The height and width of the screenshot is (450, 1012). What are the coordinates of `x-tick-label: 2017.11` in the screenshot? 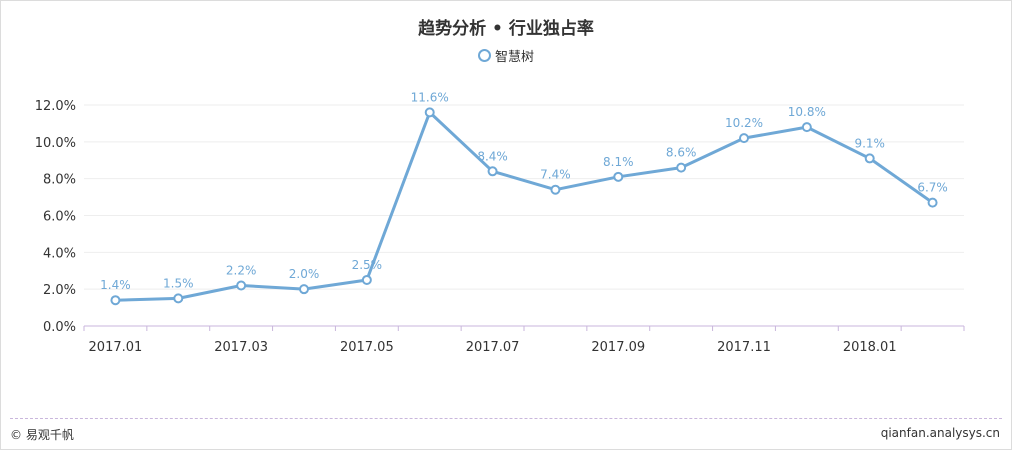 It's located at (744, 347).